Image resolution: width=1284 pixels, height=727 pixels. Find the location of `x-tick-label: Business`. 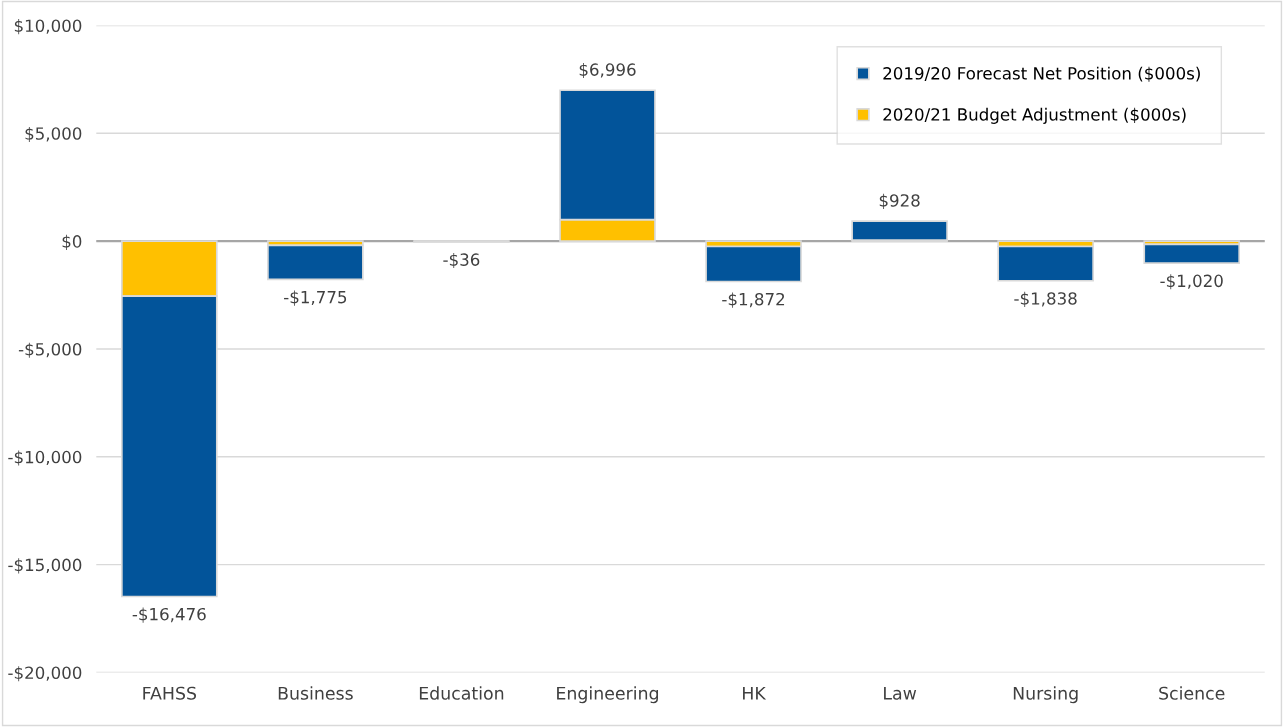

x-tick-label: Business is located at coordinates (315, 693).